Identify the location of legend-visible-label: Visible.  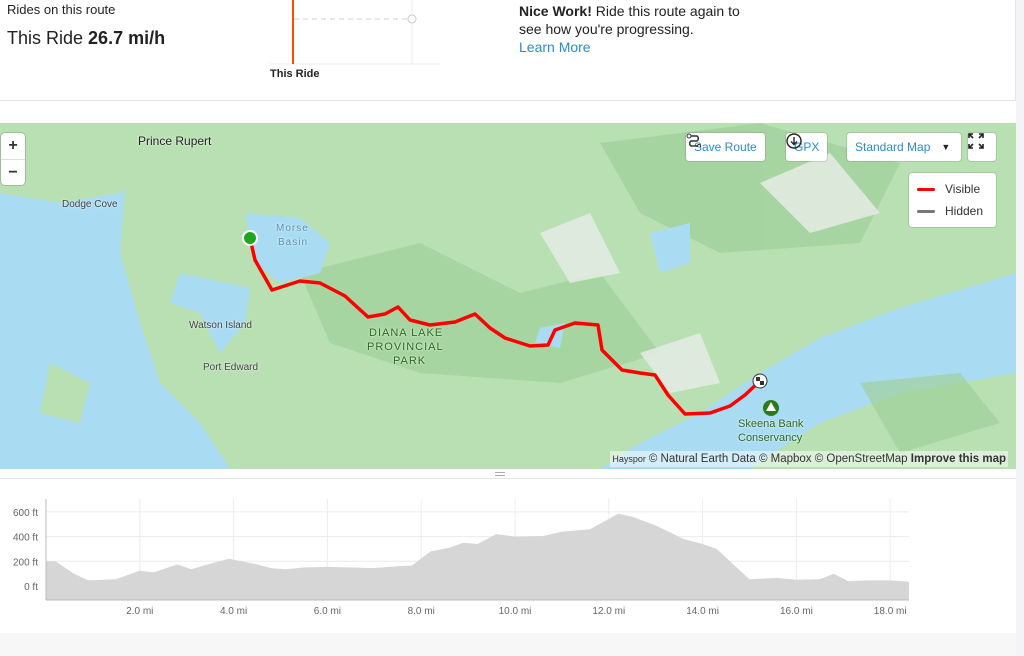
(963, 189).